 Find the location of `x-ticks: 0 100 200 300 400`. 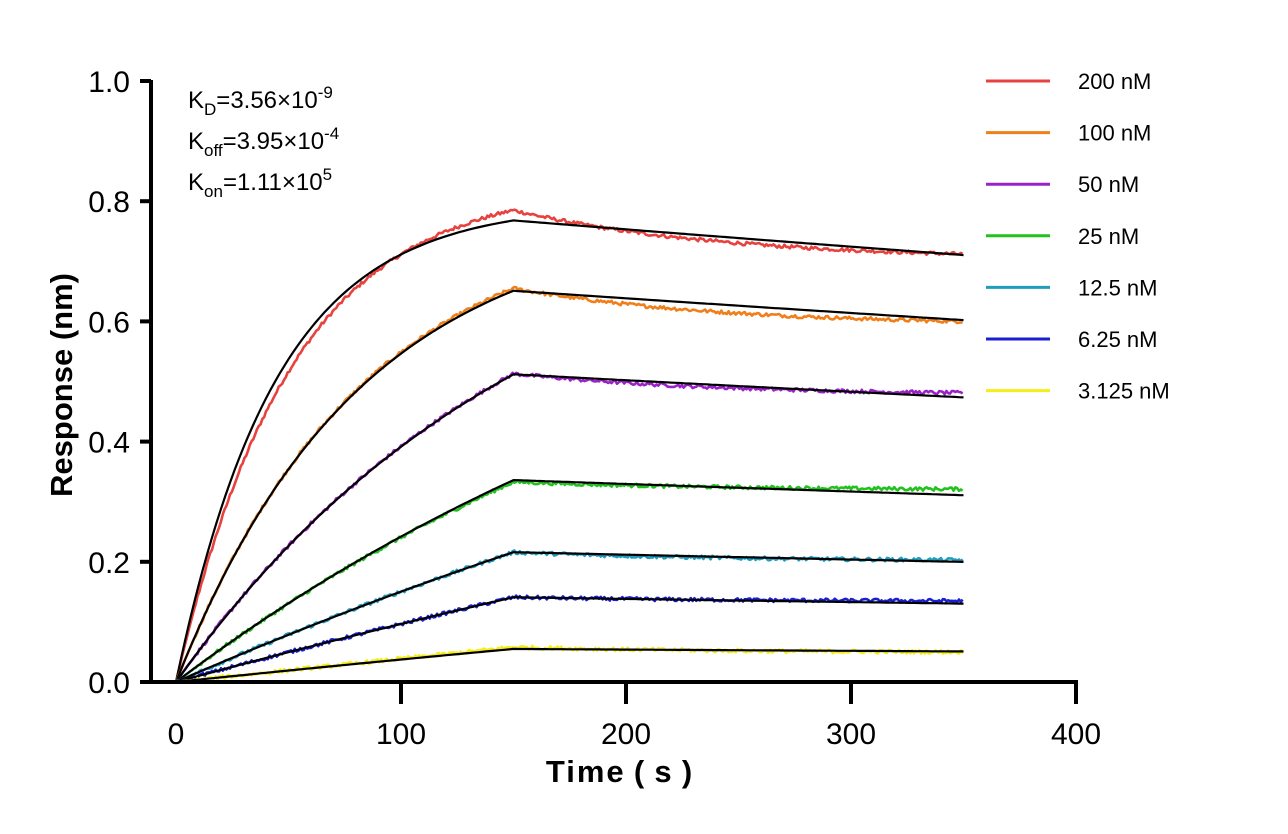

x-ticks: 0 100 200 300 400 is located at coordinates (634, 716).